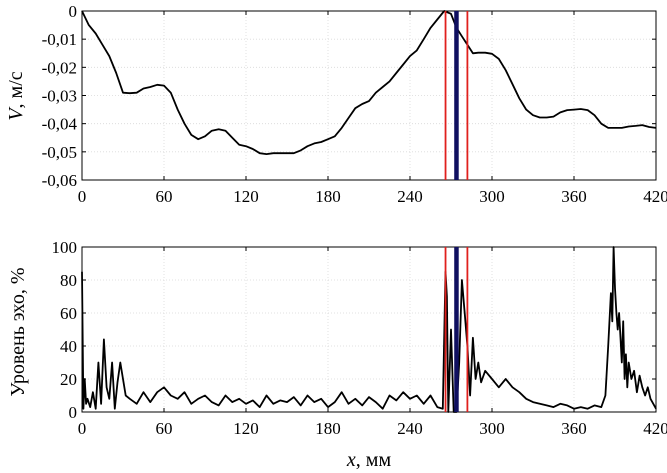 This screenshot has height=473, width=667. I want to click on y-tick-label: 20, so click(68, 379).